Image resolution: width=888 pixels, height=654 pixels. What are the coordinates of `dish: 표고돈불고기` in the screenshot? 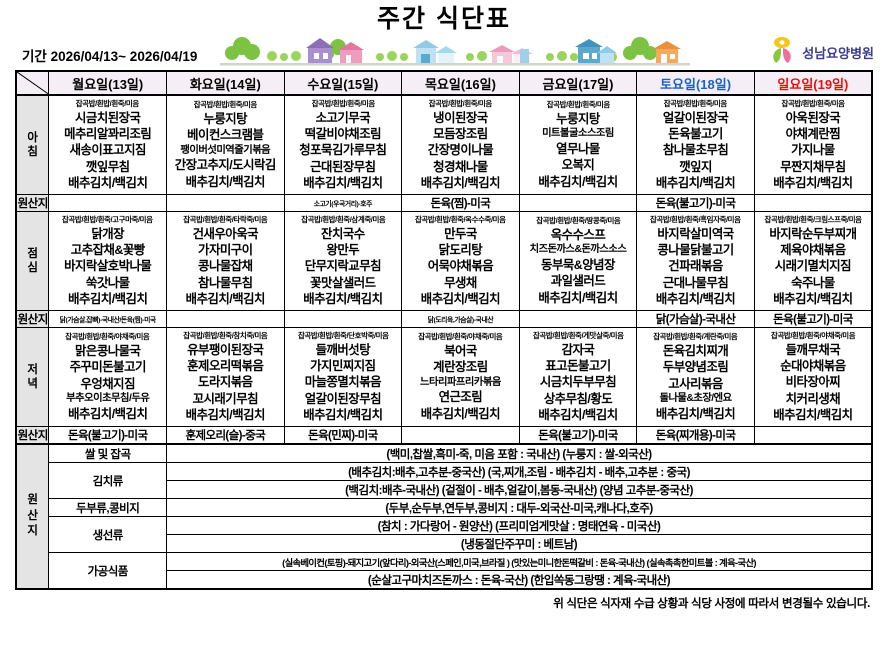 It's located at (578, 365).